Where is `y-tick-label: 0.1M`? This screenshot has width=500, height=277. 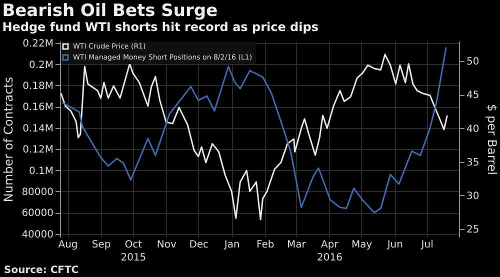
y-tick-label: 0.1M is located at coordinates (41, 171).